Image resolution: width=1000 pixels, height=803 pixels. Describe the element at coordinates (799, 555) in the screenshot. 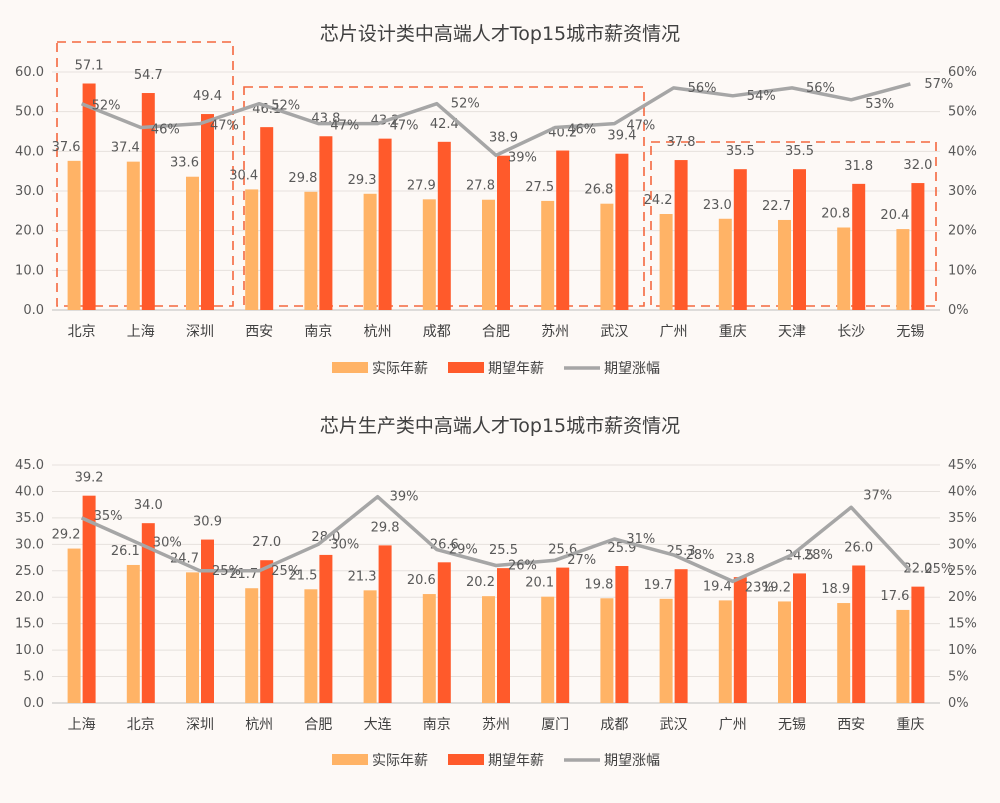

I see `data-label-expected: 24.5` at that location.